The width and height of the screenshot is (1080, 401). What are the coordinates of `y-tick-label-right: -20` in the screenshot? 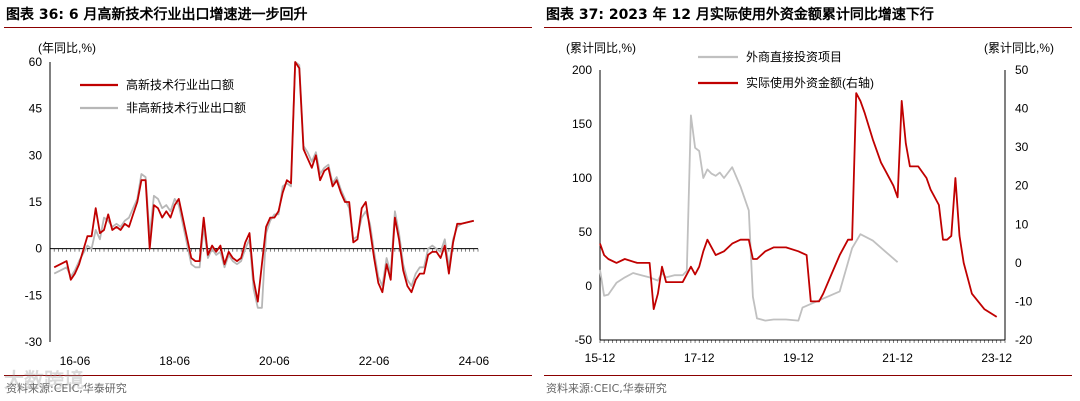 It's located at (1024, 340).